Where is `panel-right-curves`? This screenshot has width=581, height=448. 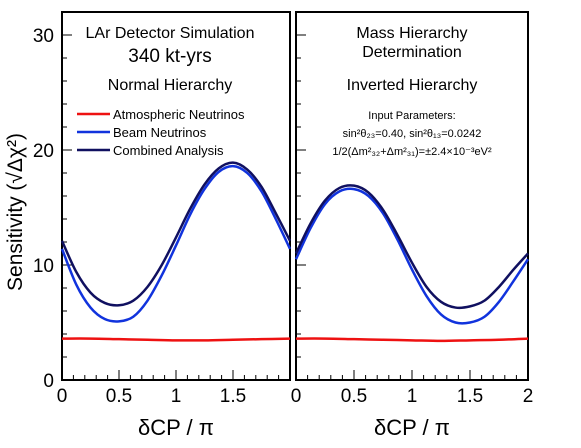 panel-right-curves is located at coordinates (412, 263).